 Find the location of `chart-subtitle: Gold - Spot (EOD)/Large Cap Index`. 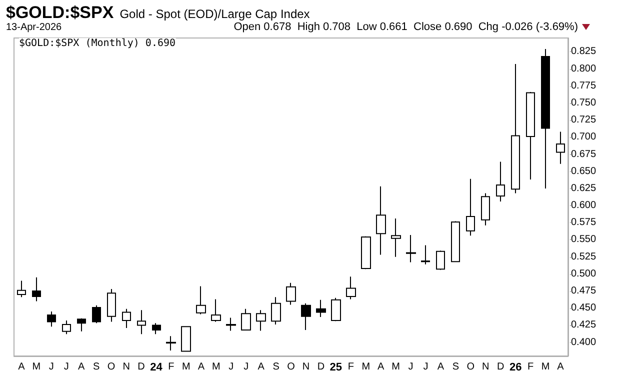

chart-subtitle: Gold - Spot (EOD)/Large Cap Index is located at coordinates (215, 14).